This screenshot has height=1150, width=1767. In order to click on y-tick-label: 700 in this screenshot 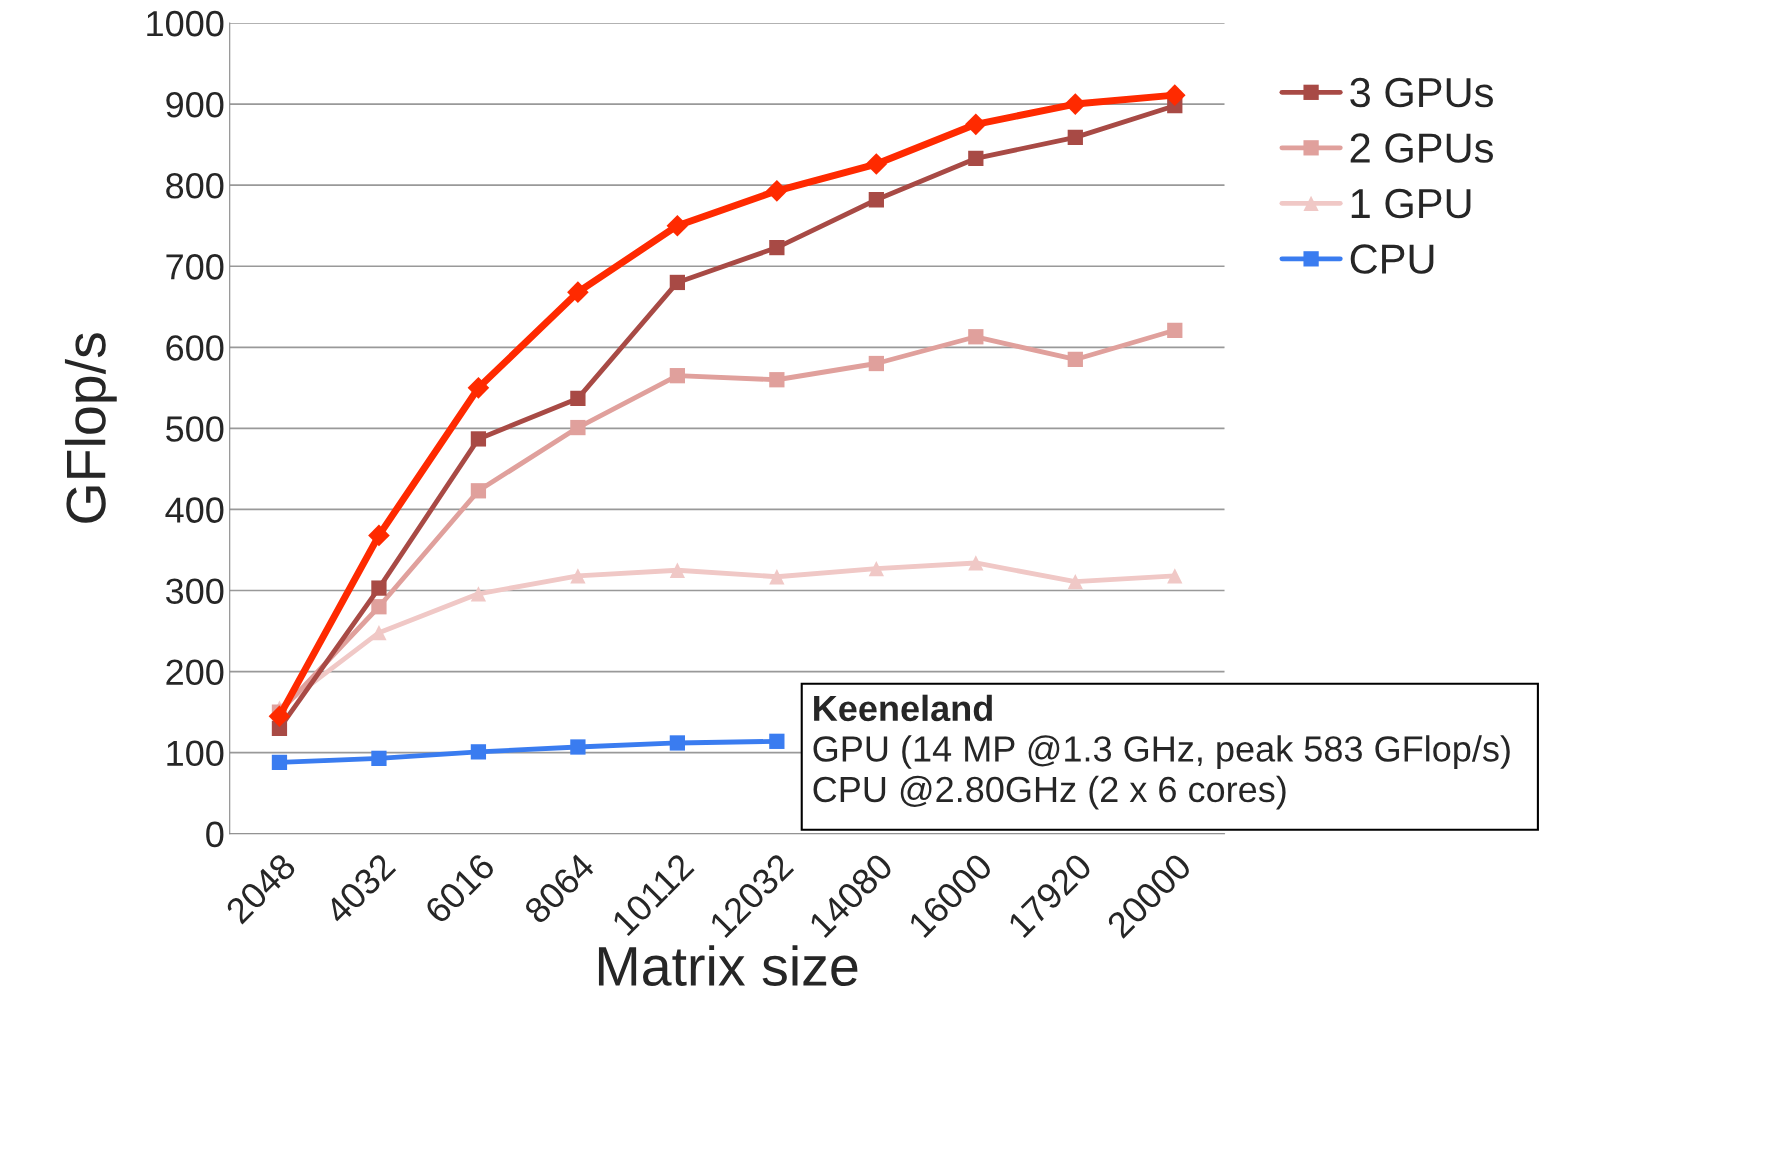, I will do `click(195, 267)`.